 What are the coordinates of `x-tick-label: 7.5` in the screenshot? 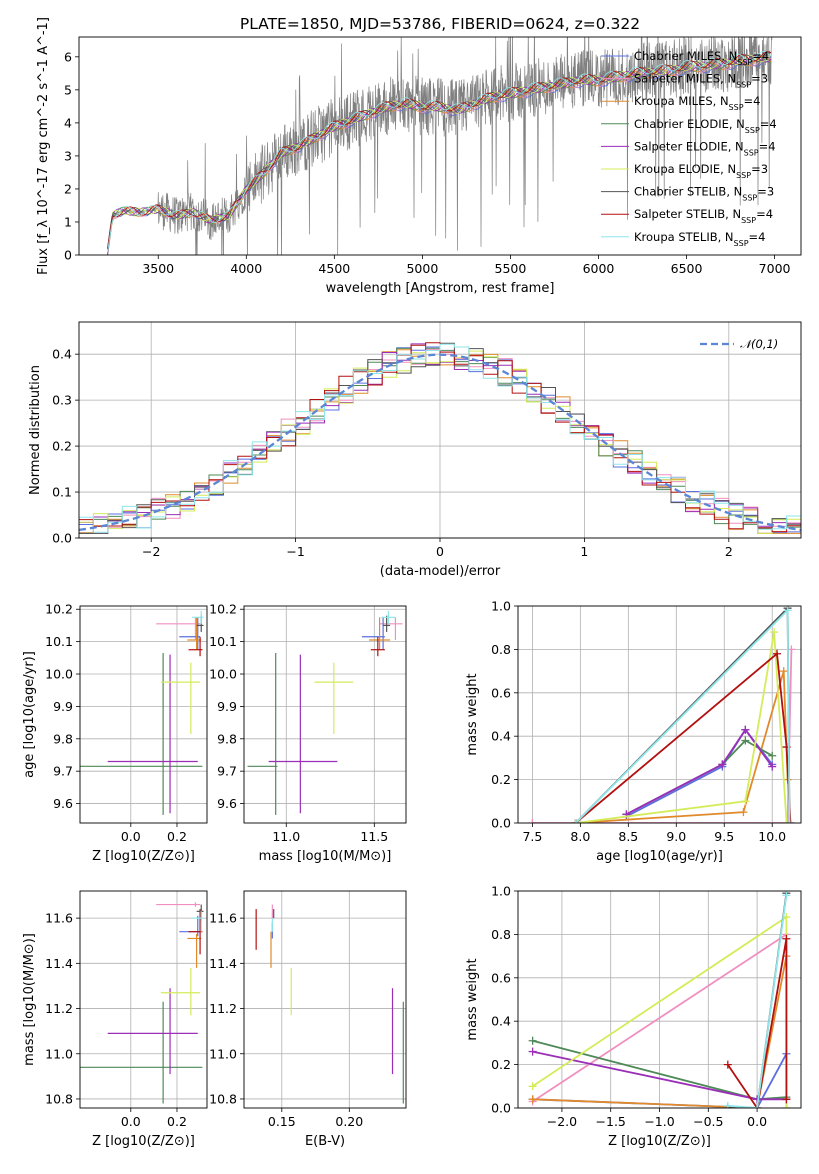 It's located at (532, 836).